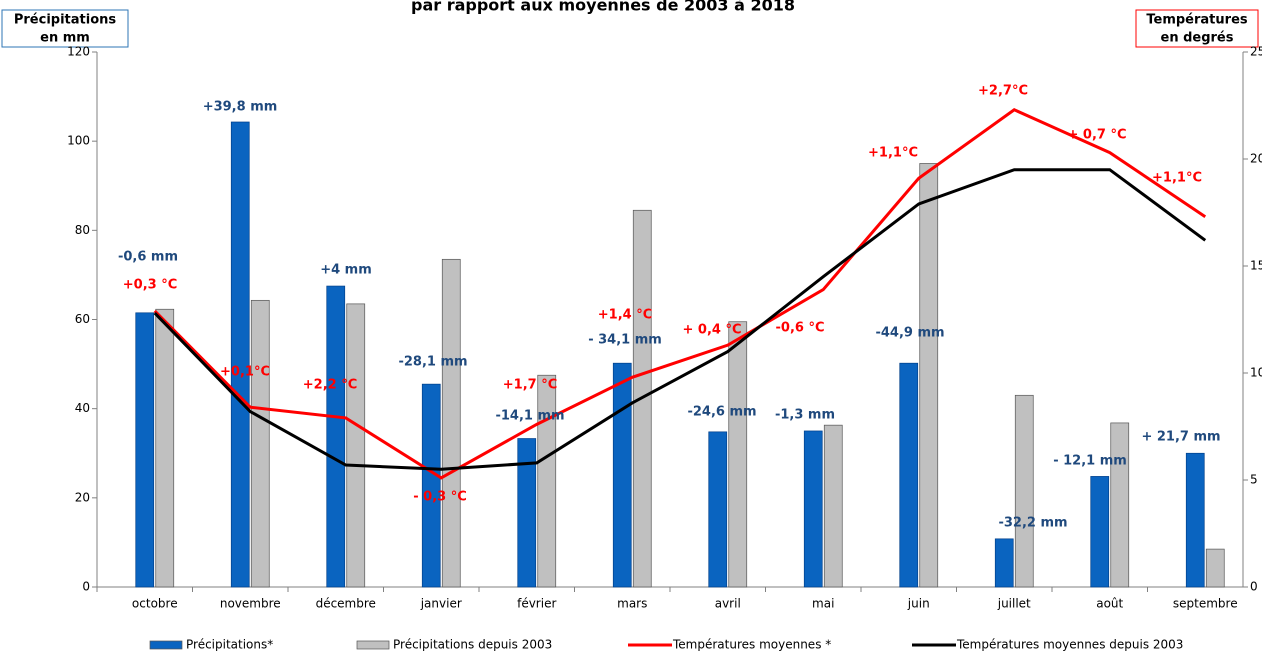 The height and width of the screenshot is (654, 1262). Describe the element at coordinates (330, 385) in the screenshot. I see `annotation: +2,2 °C` at that location.